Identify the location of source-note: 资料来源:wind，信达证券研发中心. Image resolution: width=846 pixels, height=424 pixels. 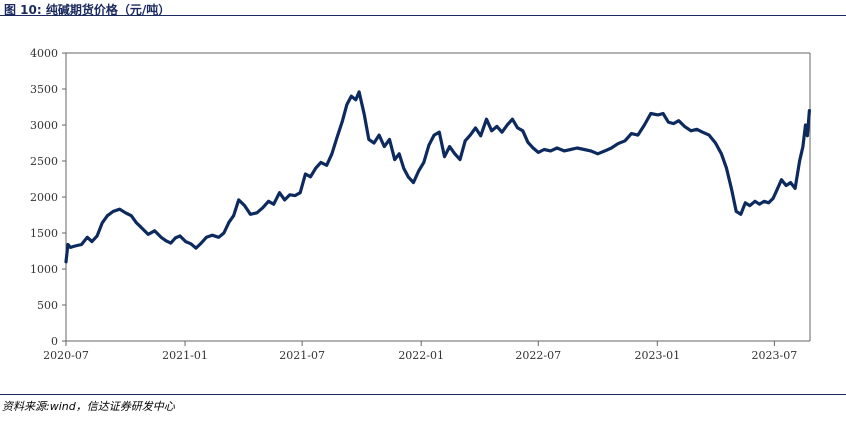
(88, 406).